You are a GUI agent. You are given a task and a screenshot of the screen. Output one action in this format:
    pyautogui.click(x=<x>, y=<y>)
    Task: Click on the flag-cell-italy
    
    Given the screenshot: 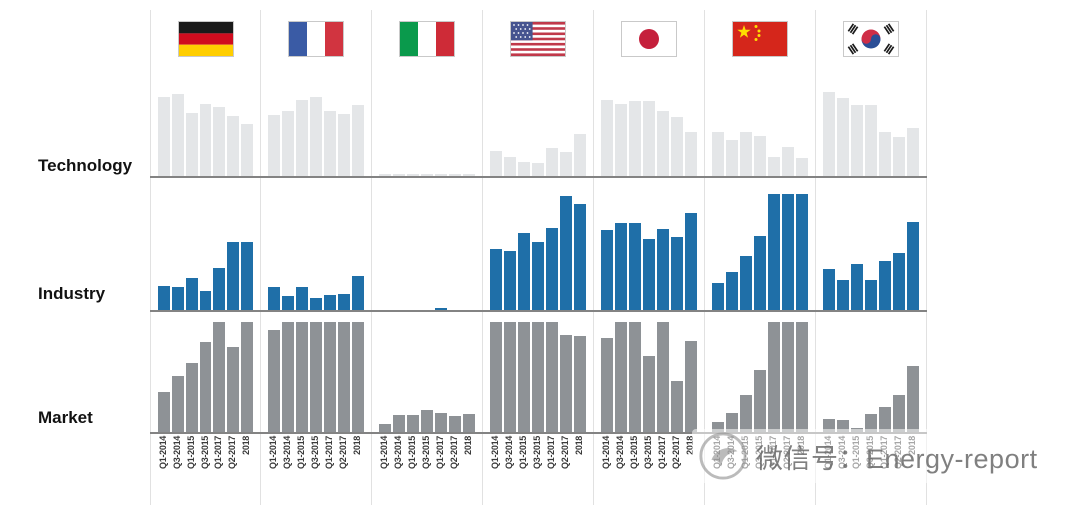 What is the action you would take?
    pyautogui.click(x=427, y=39)
    